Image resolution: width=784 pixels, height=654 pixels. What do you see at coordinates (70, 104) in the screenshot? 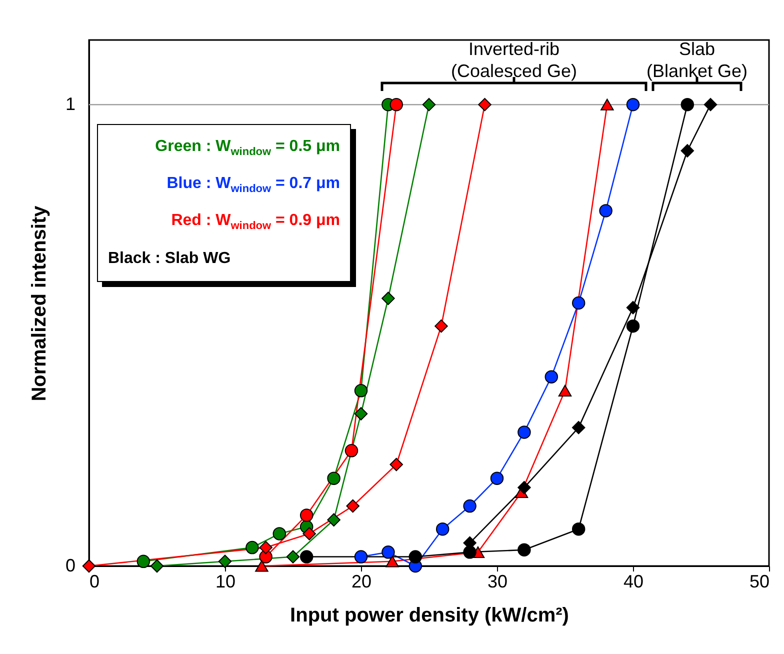
I see `y-tick-label: 1` at bounding box center [70, 104].